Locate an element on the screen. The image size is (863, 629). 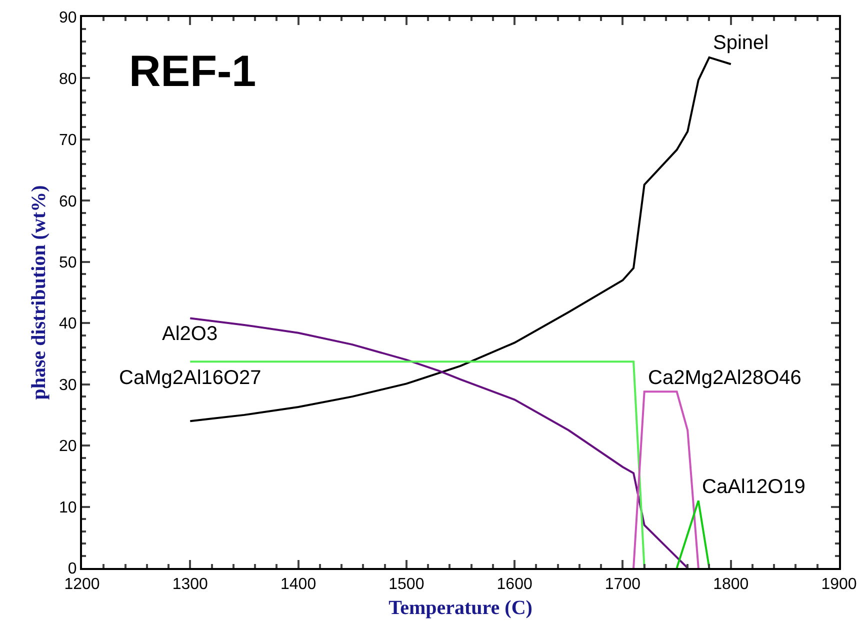
y-tick-label: 80 is located at coordinates (68, 79).